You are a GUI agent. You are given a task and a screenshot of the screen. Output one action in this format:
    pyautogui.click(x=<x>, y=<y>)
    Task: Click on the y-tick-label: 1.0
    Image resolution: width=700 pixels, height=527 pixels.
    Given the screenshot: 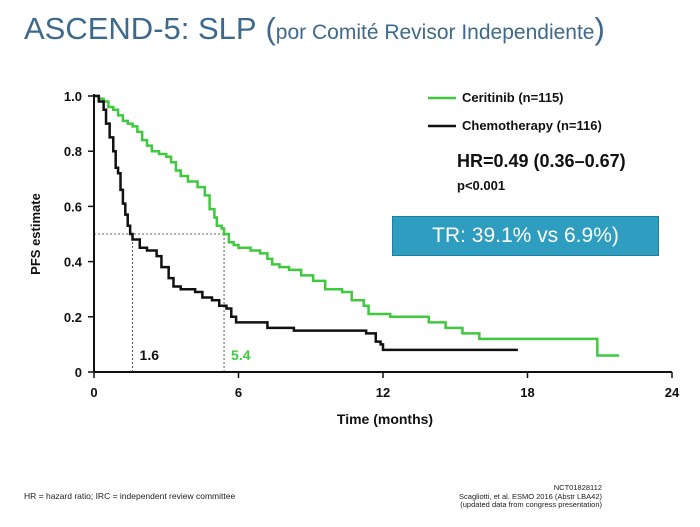 What is the action you would take?
    pyautogui.click(x=73, y=96)
    